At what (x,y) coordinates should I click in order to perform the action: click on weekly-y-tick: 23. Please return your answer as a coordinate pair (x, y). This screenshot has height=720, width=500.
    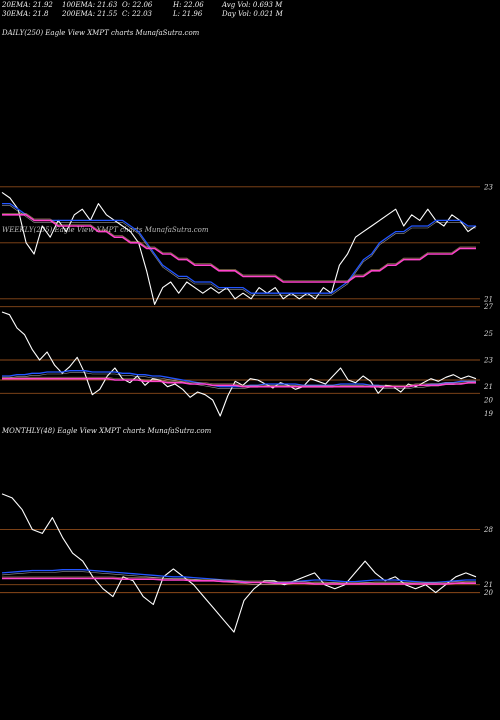
    Looking at the image, I should click on (488, 361).